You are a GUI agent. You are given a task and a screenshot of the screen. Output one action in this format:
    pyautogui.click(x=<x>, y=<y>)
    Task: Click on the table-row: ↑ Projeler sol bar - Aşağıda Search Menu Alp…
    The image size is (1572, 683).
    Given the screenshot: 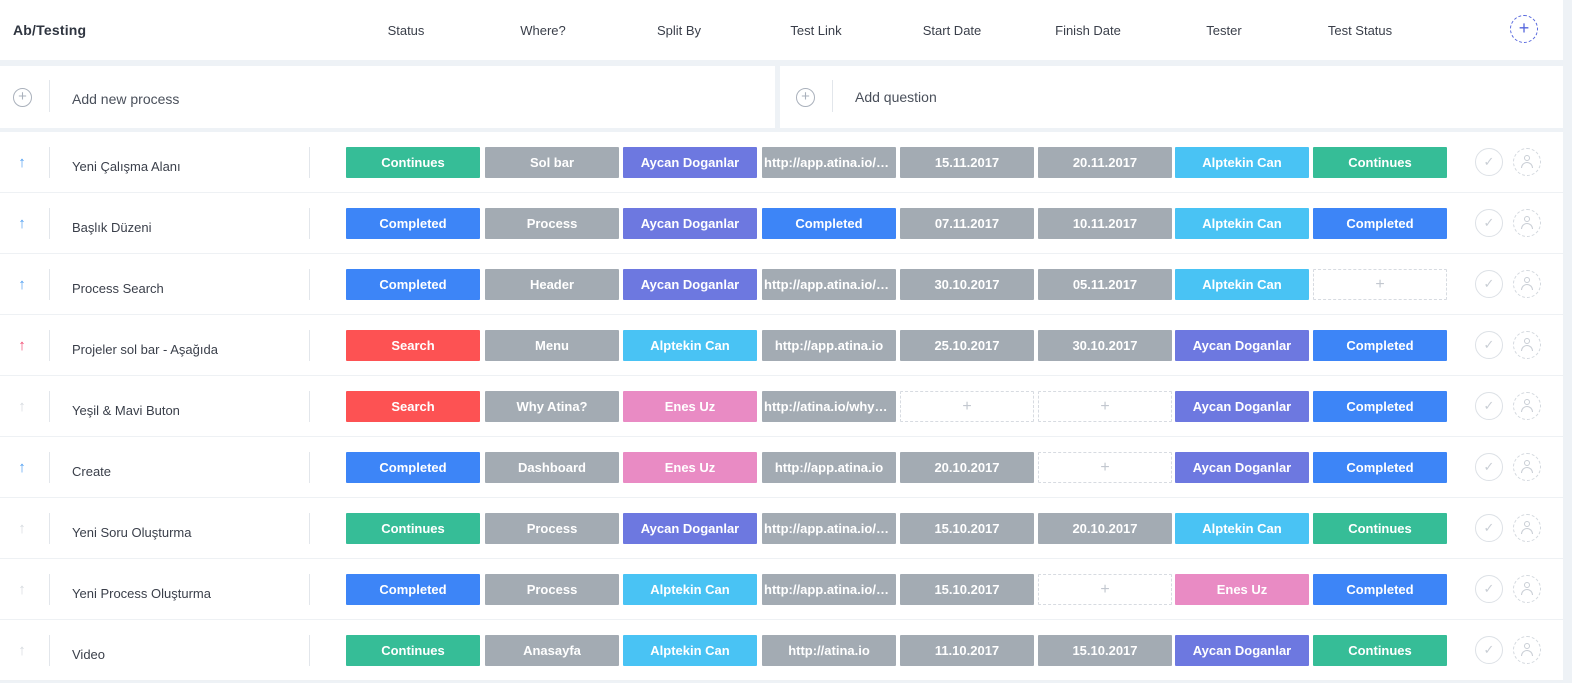 What is the action you would take?
    pyautogui.click(x=781, y=345)
    